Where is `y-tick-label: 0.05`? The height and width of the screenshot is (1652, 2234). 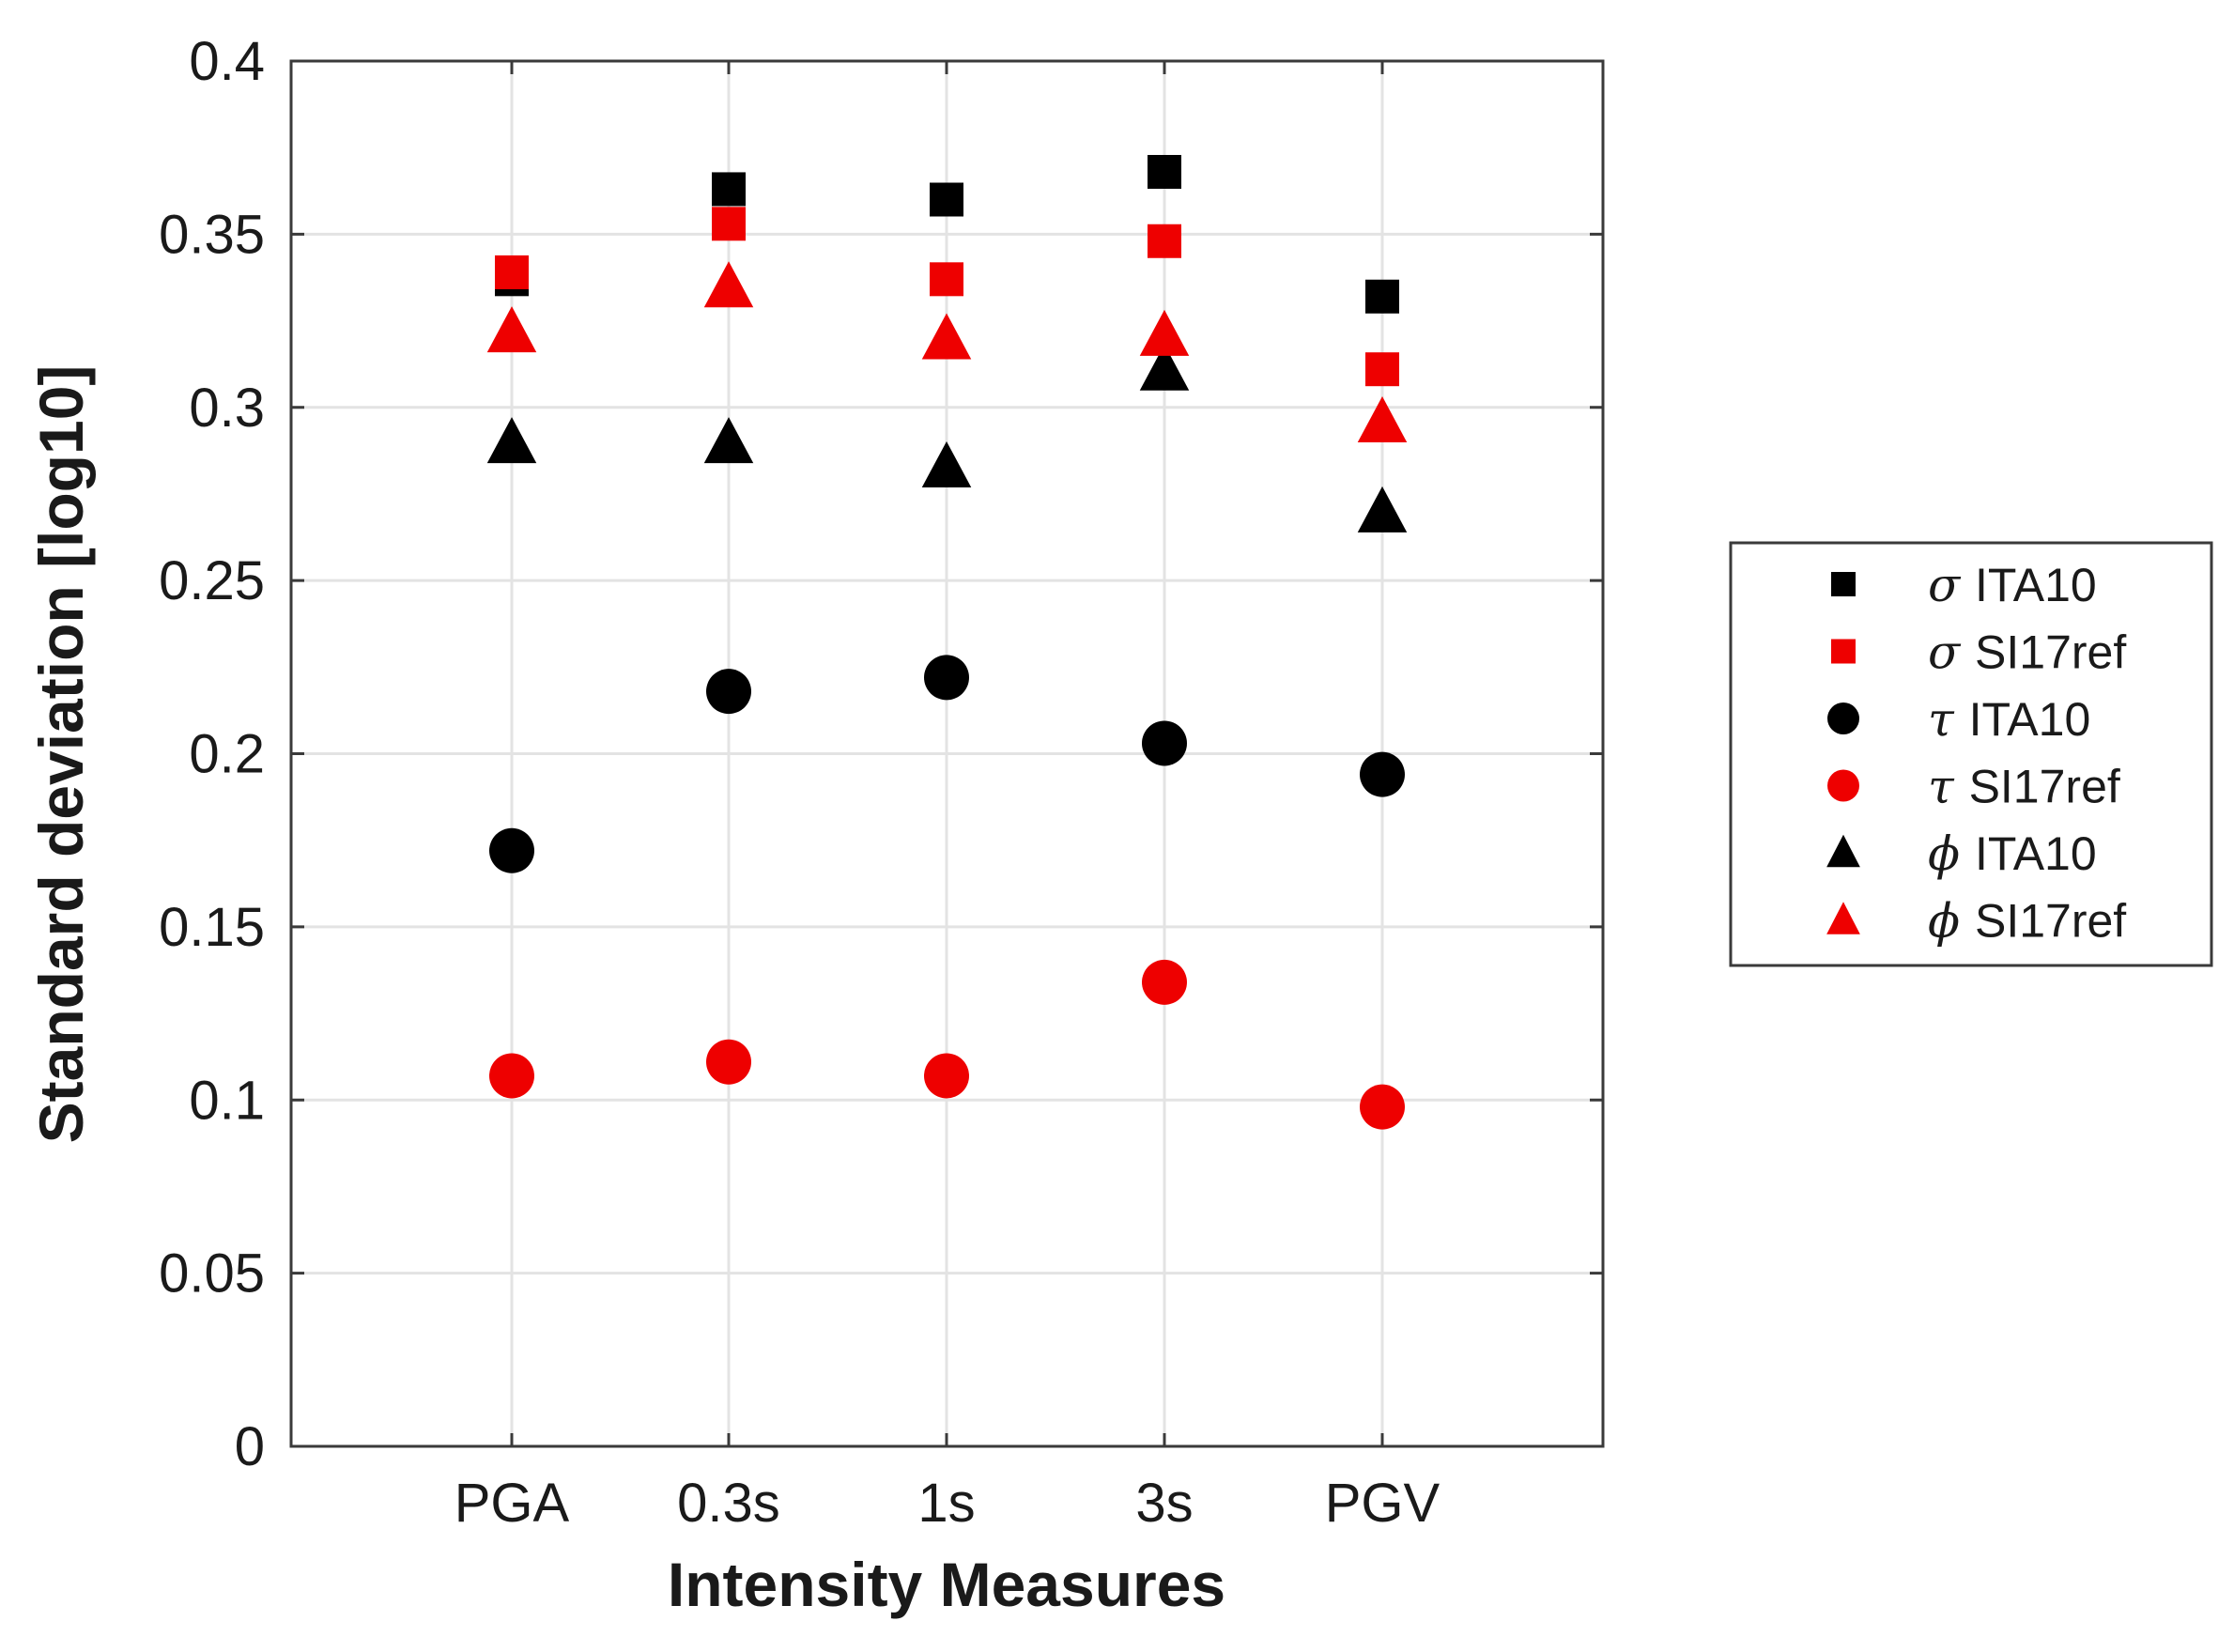
y-tick-label: 0.05 is located at coordinates (212, 1274).